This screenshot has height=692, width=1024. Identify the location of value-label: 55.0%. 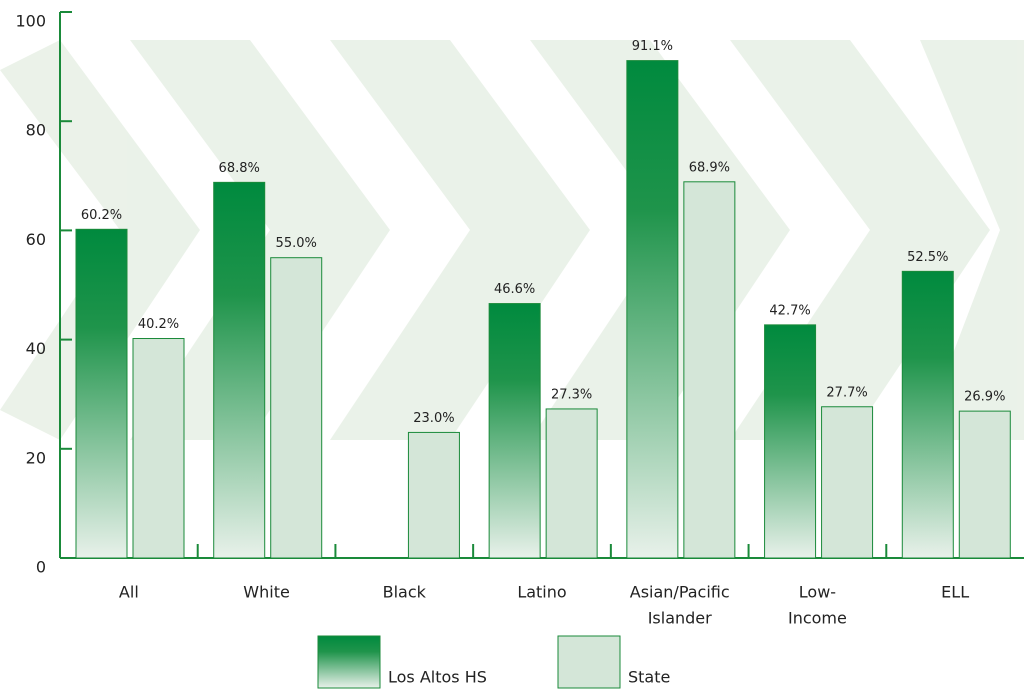
(296, 243).